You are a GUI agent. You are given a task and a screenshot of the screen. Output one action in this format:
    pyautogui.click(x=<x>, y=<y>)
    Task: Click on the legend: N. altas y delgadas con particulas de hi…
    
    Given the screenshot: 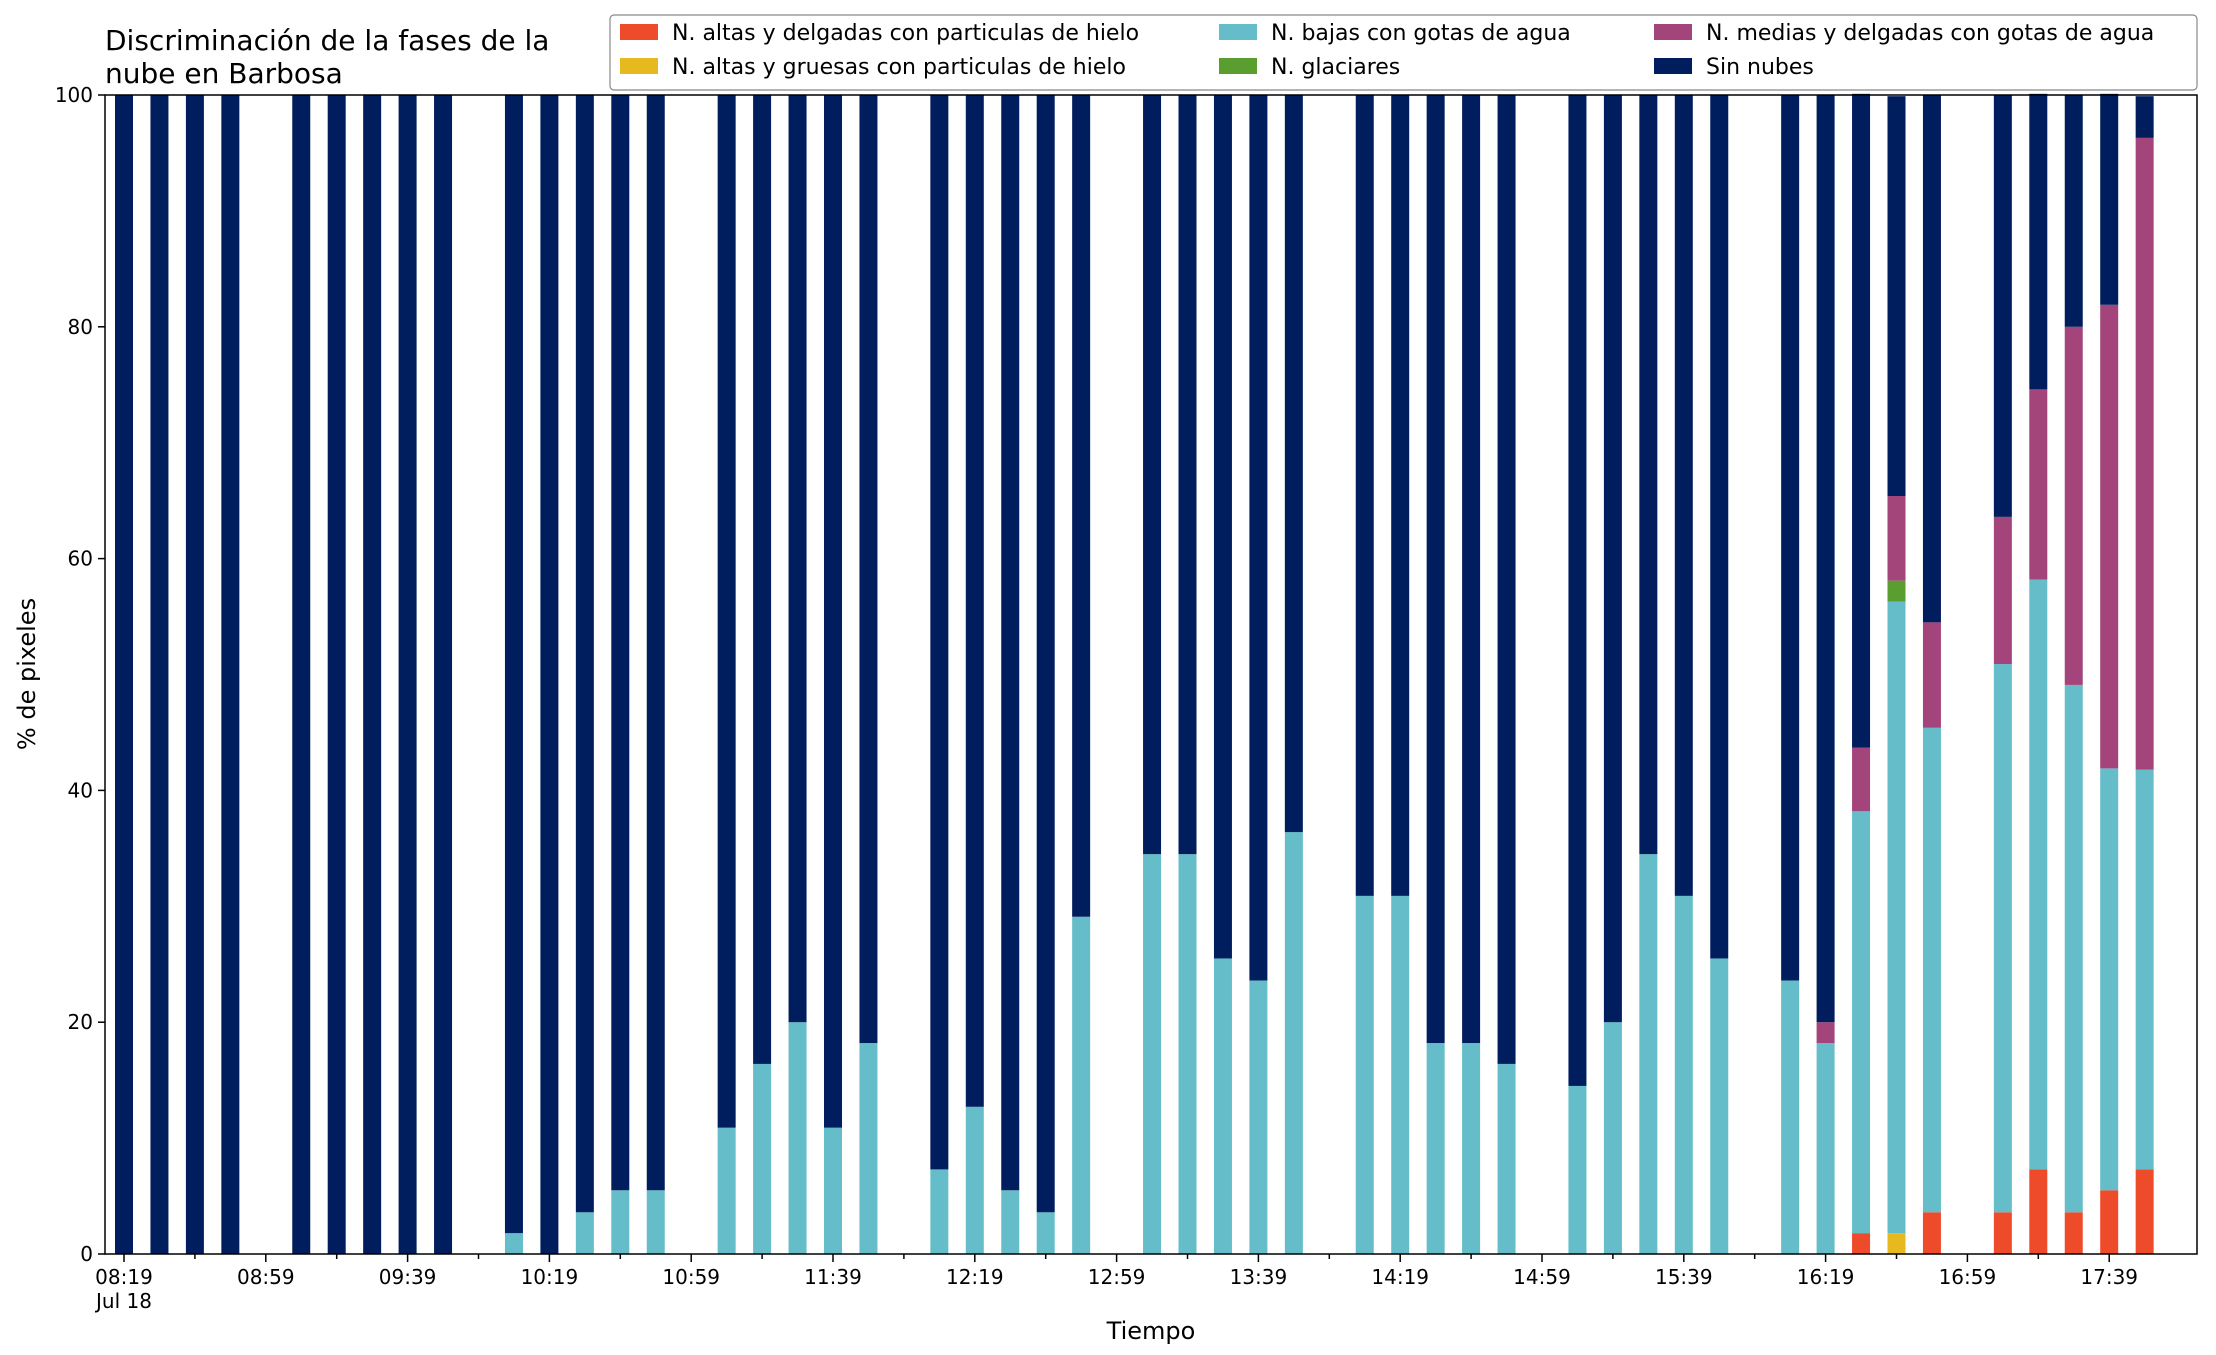 What is the action you would take?
    pyautogui.click(x=1403, y=52)
    